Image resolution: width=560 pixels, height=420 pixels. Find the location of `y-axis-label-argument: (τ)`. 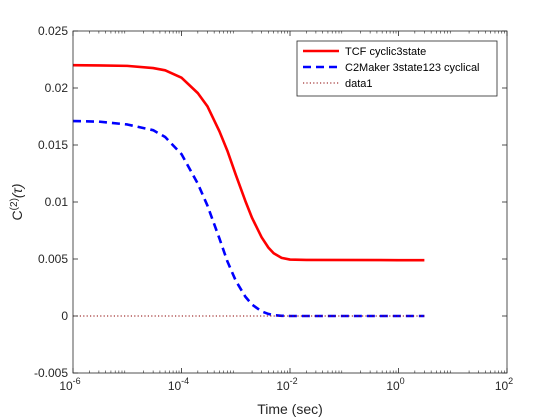

y-axis-label-argument: (τ) is located at coordinates (17, 191).